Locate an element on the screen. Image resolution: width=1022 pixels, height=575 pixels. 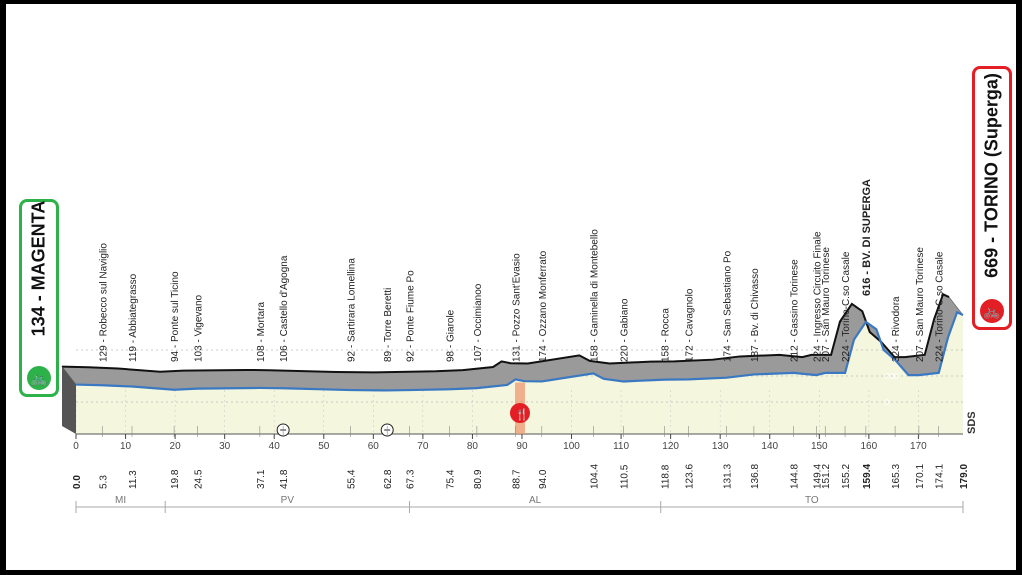
waypoint-label: 212 - Gassino Torinese is located at coordinates (795, 310).